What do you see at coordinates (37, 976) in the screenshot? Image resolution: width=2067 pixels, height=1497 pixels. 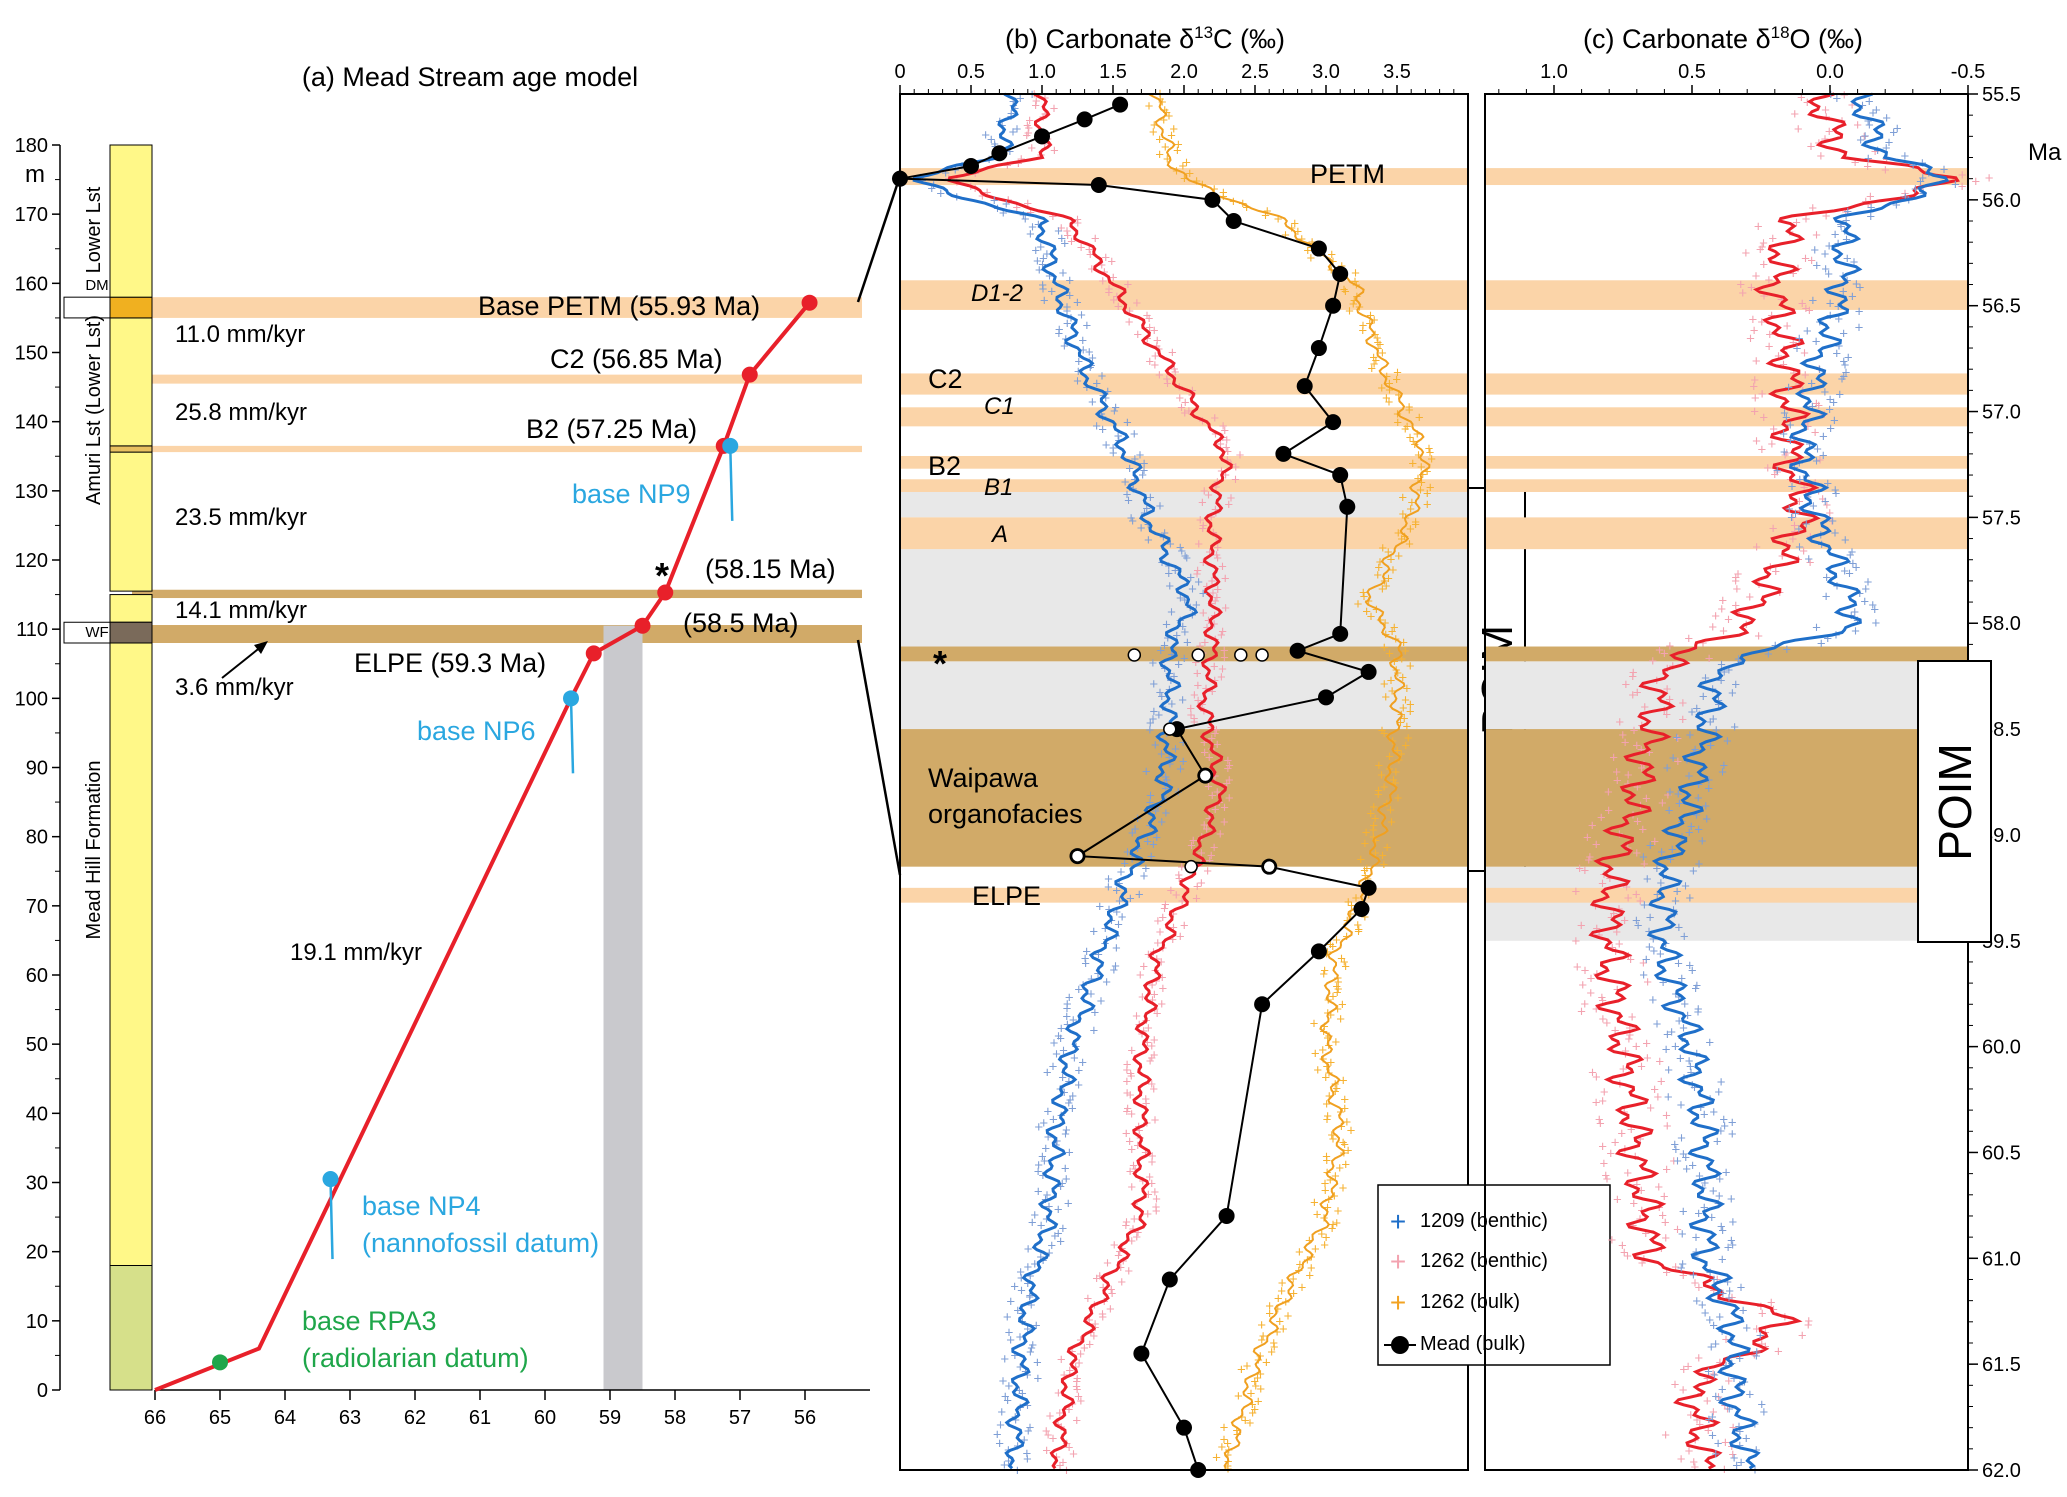 I see `y-tick-label: 60` at bounding box center [37, 976].